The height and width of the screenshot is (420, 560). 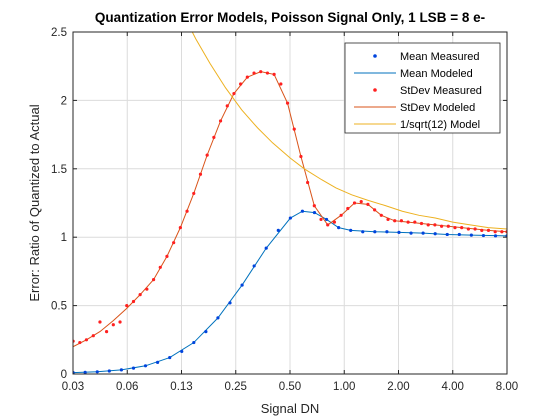 I want to click on x-tick-label: 0.03, so click(x=73, y=387).